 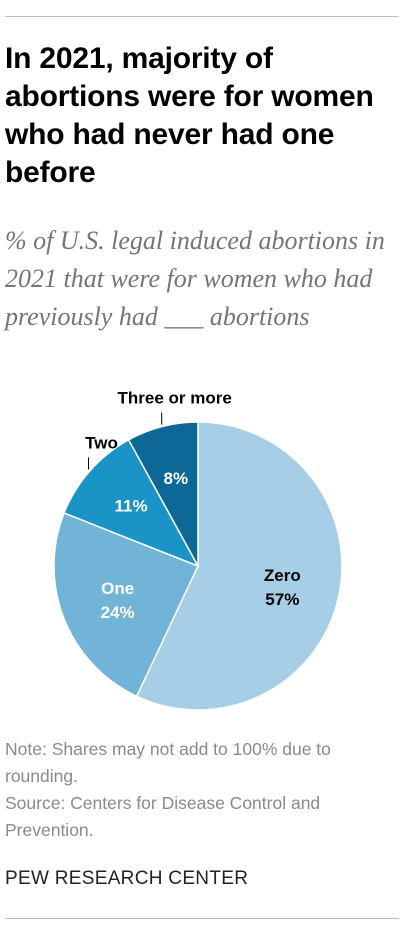 I want to click on slice-category-zero: Zero, so click(x=282, y=575).